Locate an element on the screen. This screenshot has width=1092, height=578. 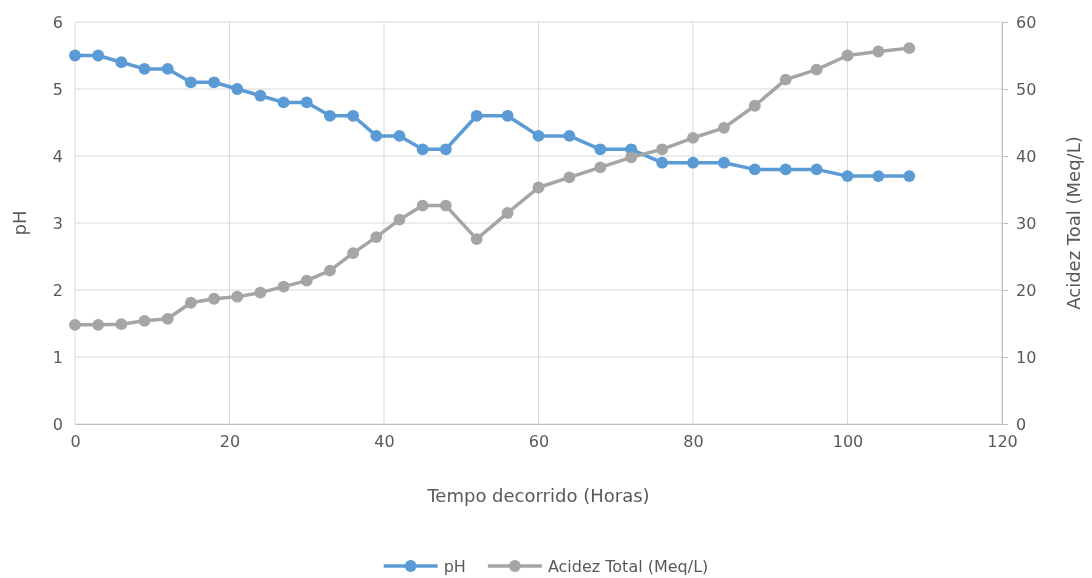
y-tick-label: 4 is located at coordinates (57, 156).